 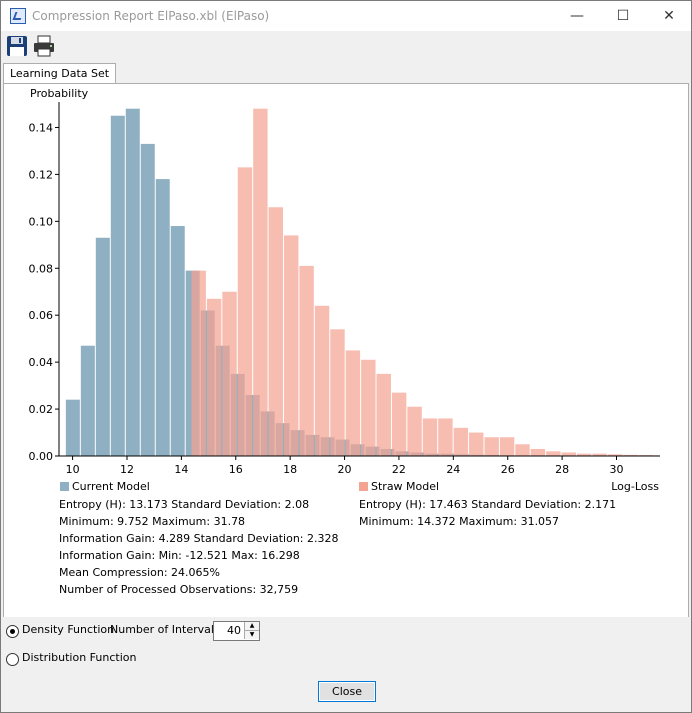 What do you see at coordinates (12, 659) in the screenshot?
I see `distribution-radio` at bounding box center [12, 659].